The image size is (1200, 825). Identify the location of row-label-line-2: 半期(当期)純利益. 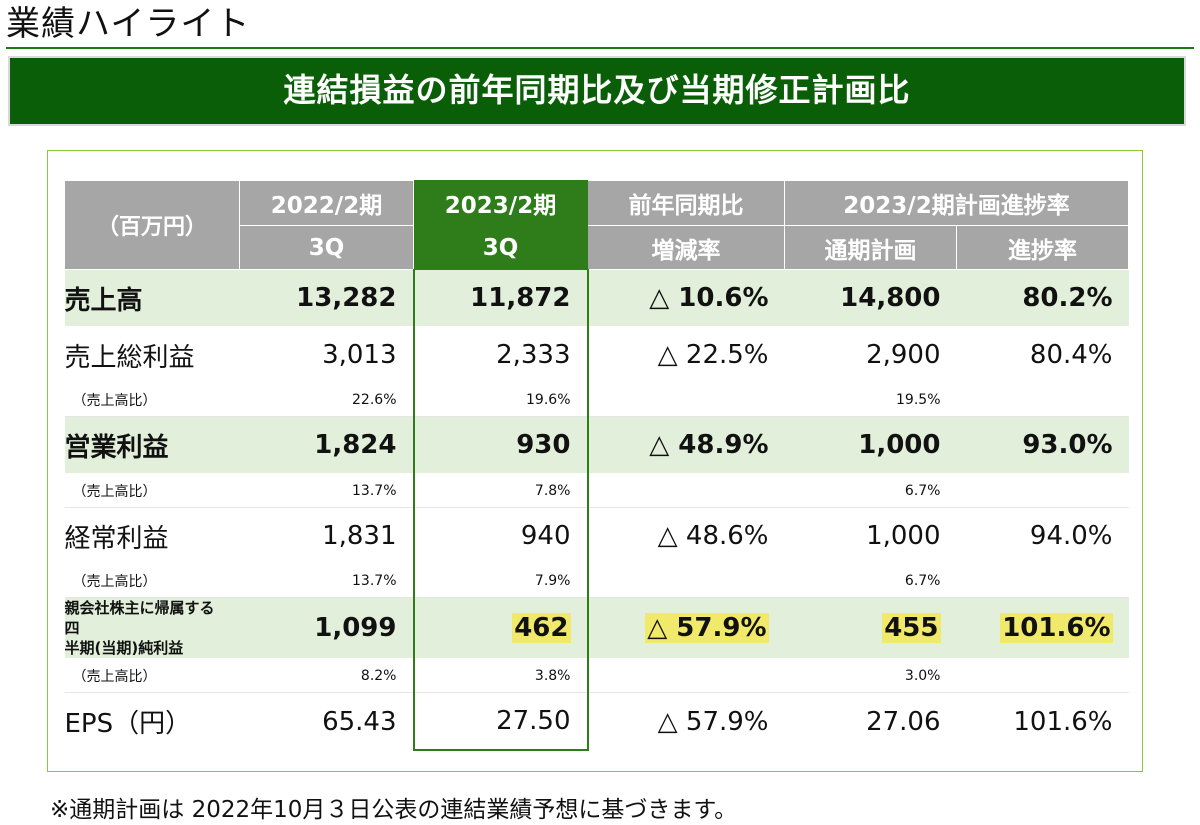
(124, 648).